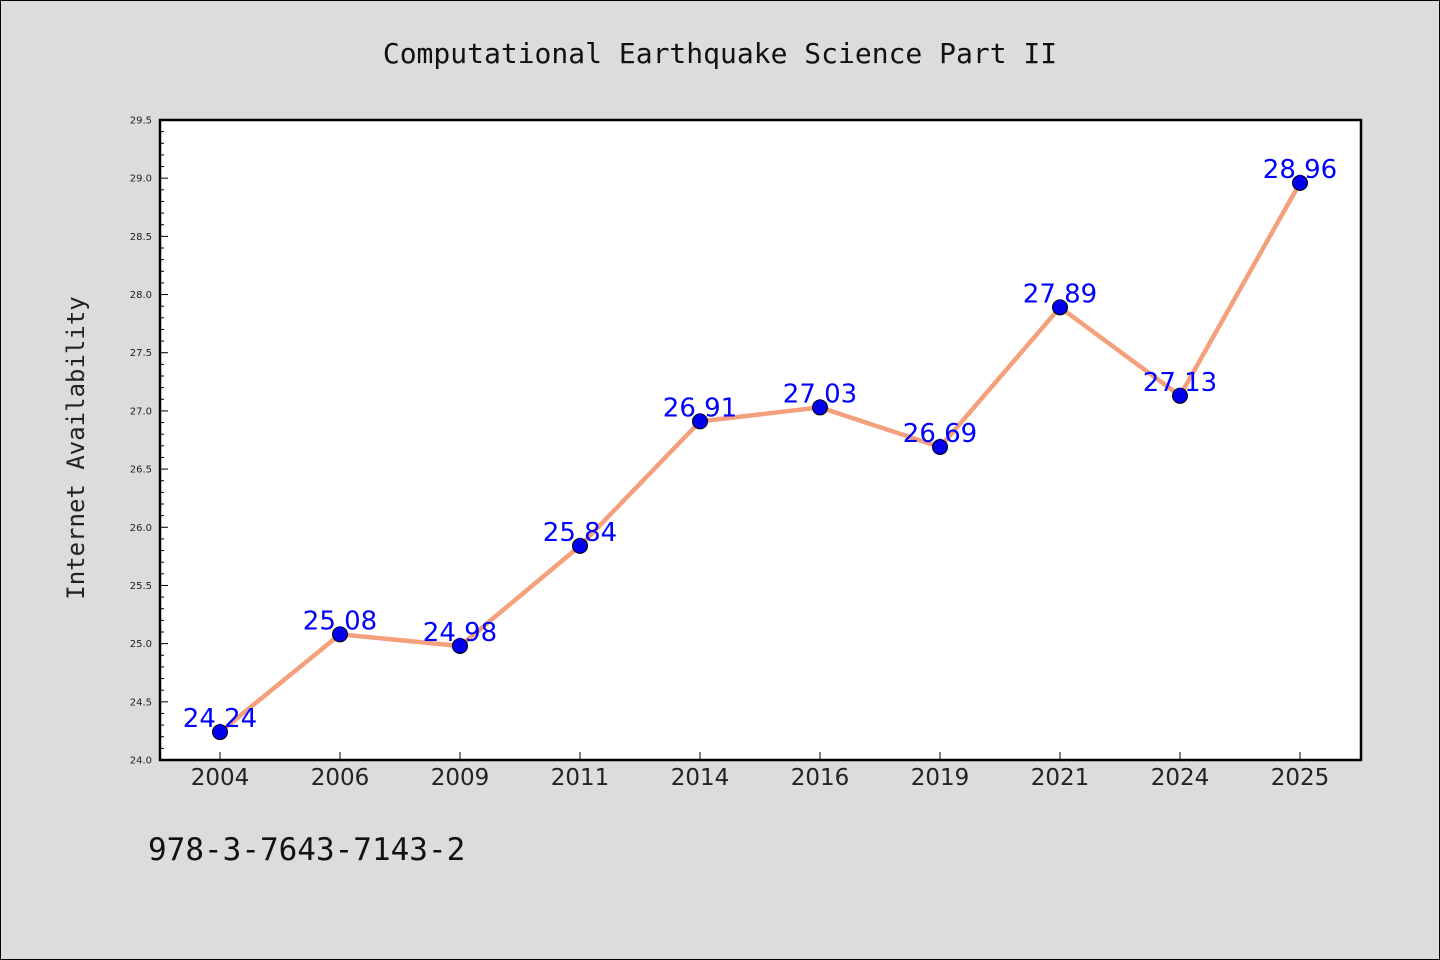 The height and width of the screenshot is (960, 1440). What do you see at coordinates (940, 778) in the screenshot?
I see `x-tick-label: 2019` at bounding box center [940, 778].